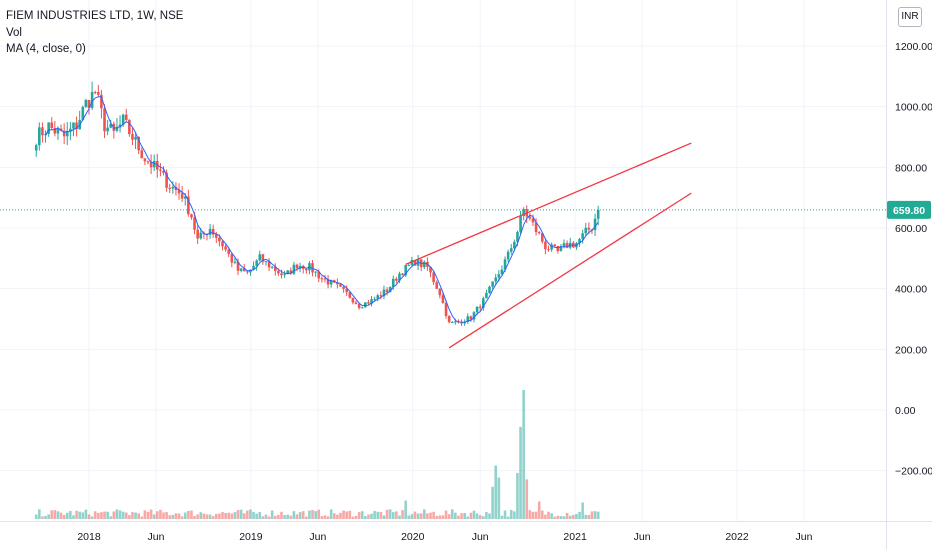 Image resolution: width=932 pixels, height=555 pixels. Describe the element at coordinates (89, 537) in the screenshot. I see `x-tick-label: 2018` at that location.